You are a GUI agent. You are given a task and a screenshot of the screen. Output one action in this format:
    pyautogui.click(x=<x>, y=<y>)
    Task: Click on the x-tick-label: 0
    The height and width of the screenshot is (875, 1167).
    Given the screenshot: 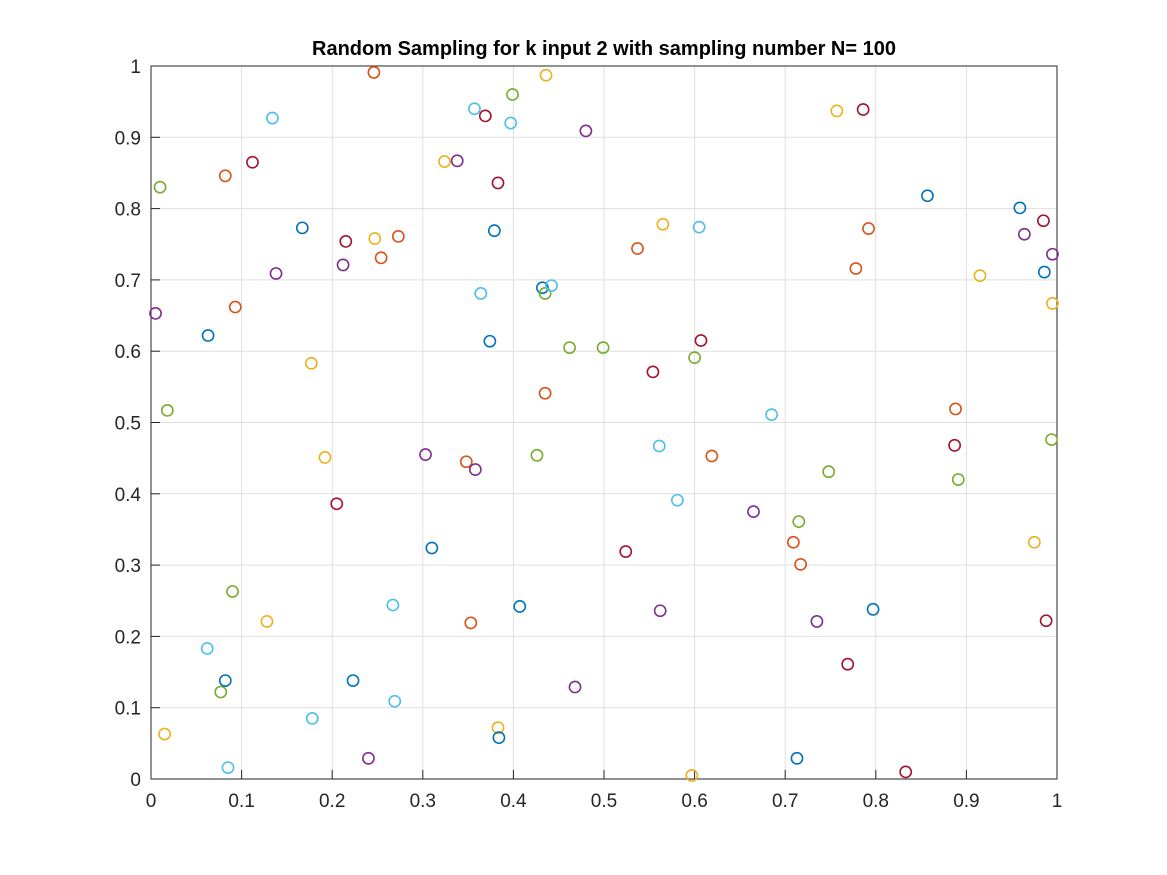 What is the action you would take?
    pyautogui.click(x=151, y=801)
    